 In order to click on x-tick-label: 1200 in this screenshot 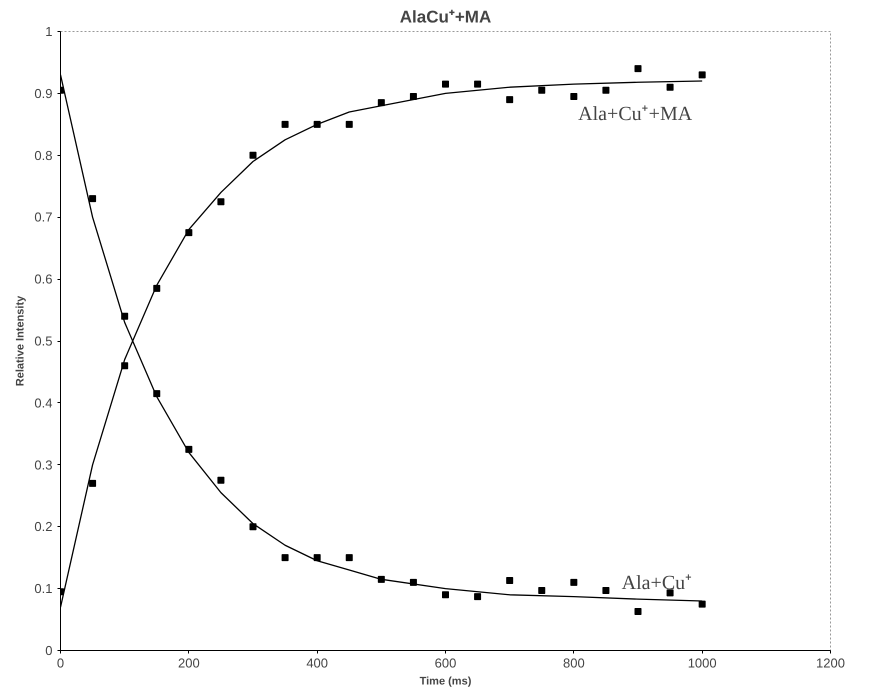, I will do `click(830, 663)`.